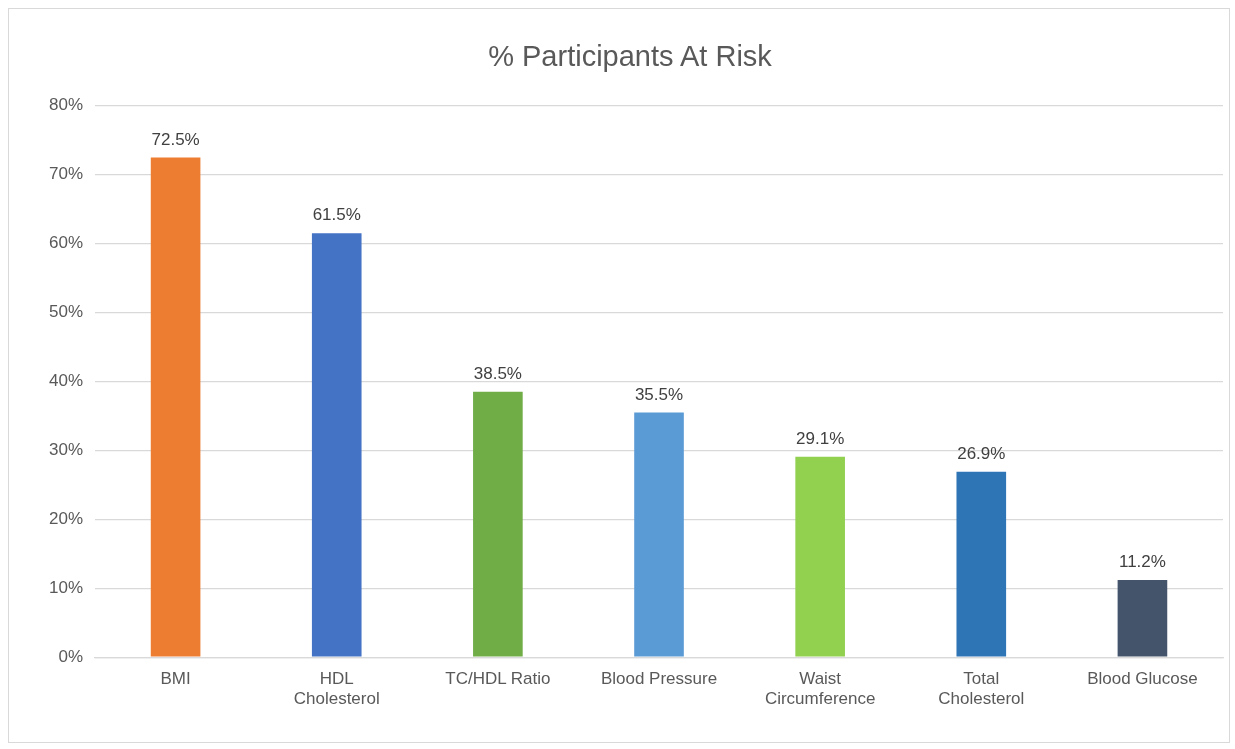  I want to click on x-tick-label: Blood Glucose, so click(1142, 679).